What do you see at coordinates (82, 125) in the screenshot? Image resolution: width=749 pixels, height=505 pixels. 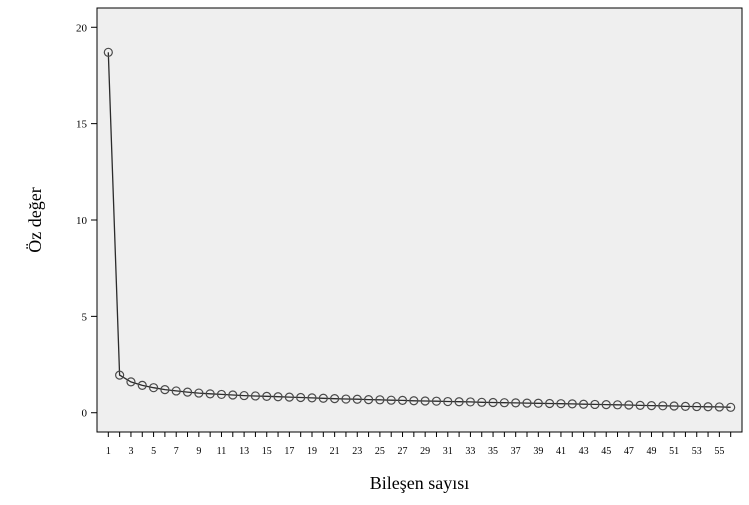 I see `y-tick-label: 15` at bounding box center [82, 125].